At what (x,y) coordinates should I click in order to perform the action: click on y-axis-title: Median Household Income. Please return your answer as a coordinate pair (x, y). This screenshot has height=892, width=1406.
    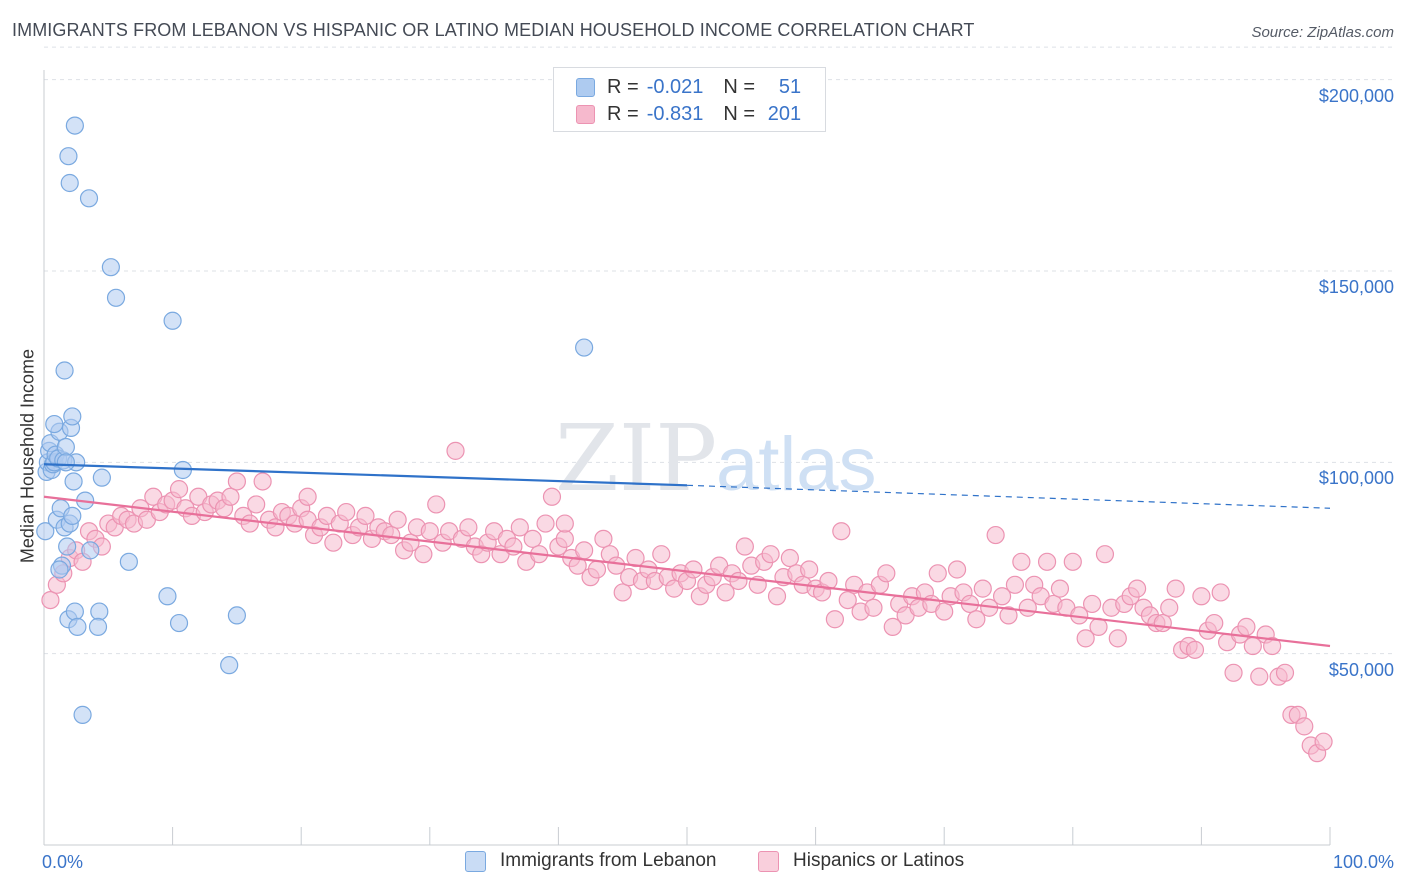
    Looking at the image, I should click on (27, 456).